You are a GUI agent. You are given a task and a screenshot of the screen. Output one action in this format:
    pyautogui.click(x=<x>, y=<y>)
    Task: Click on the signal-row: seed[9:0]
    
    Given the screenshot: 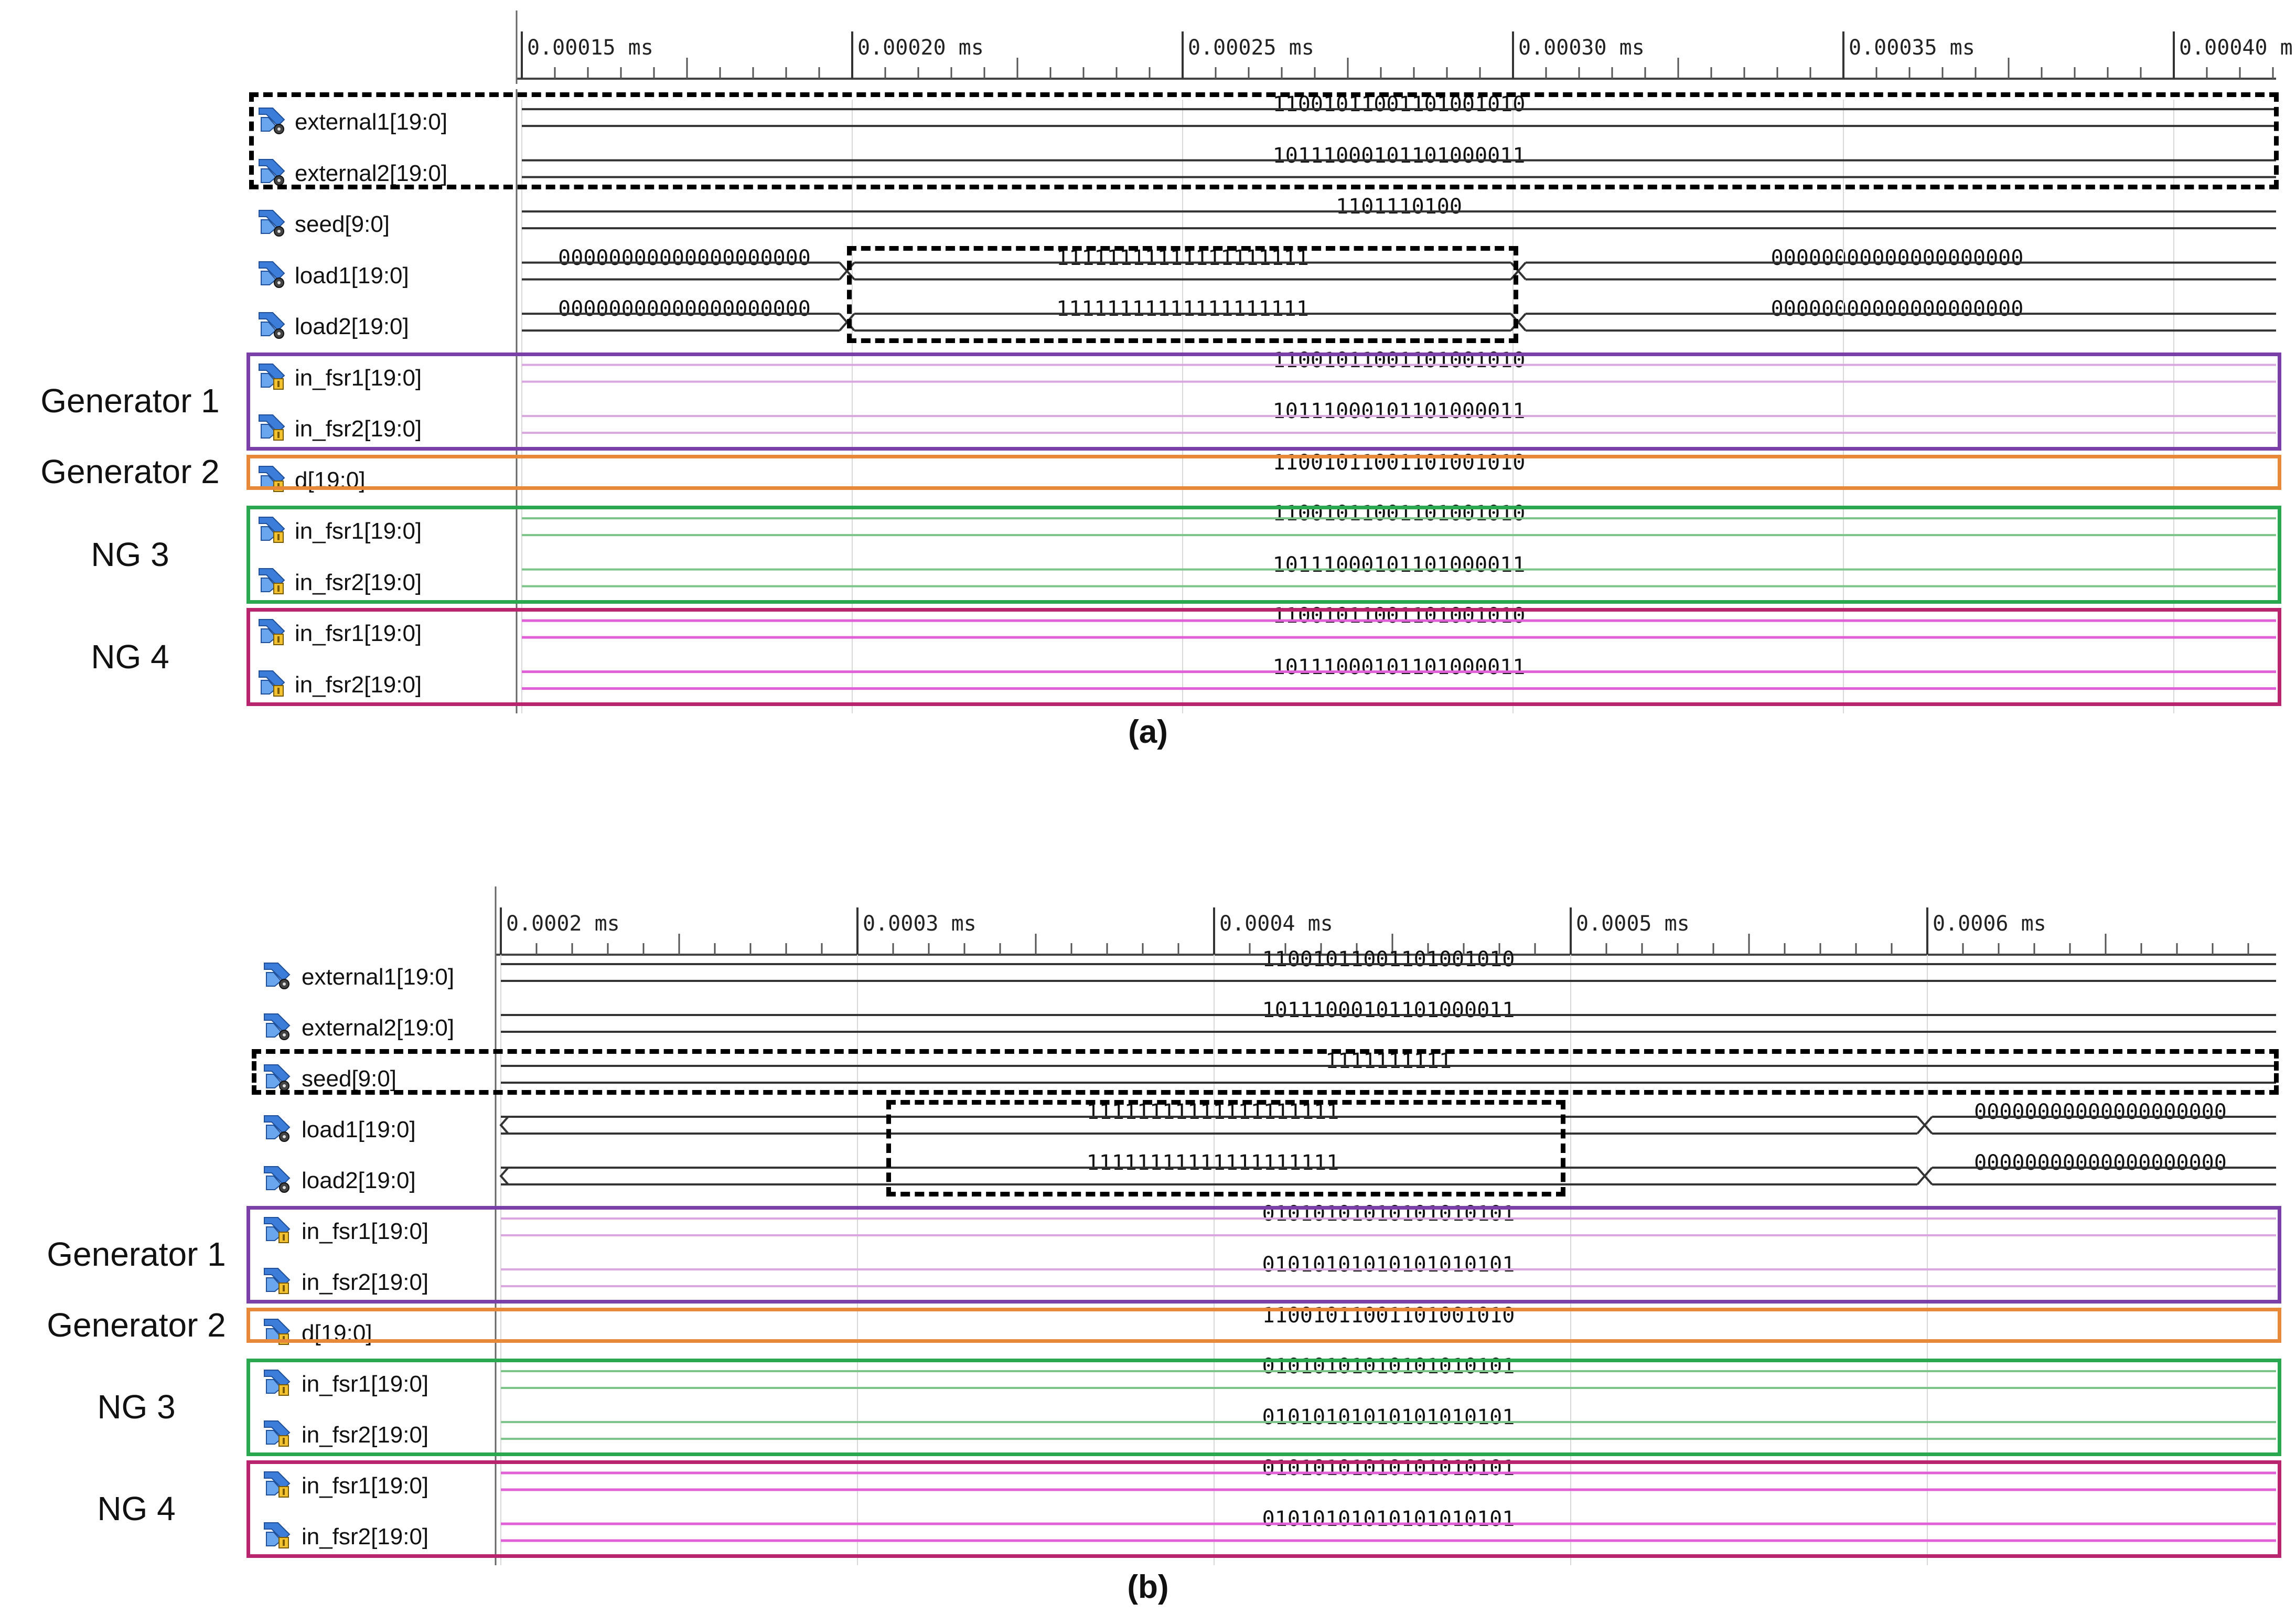 What is the action you would take?
    pyautogui.click(x=258, y=227)
    